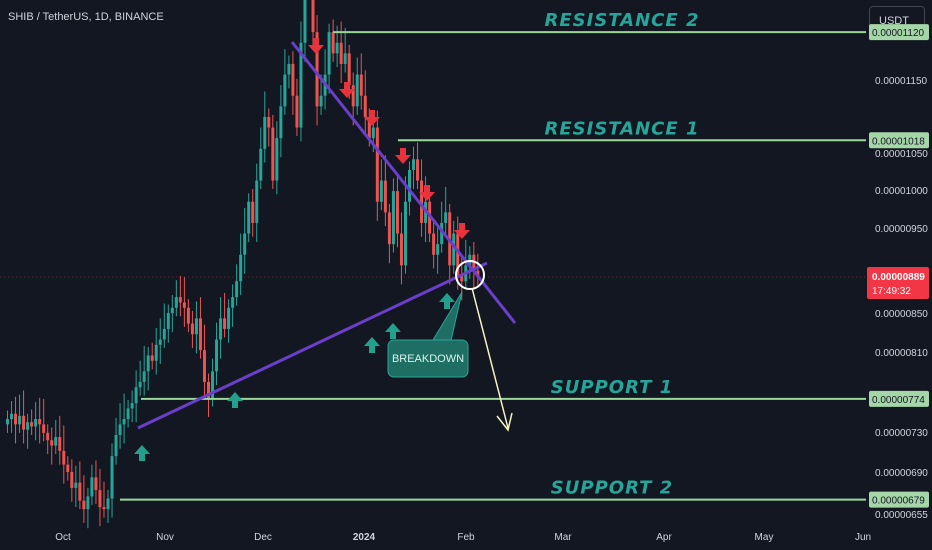 The width and height of the screenshot is (932, 550). I want to click on projection-arrowhead, so click(504, 422).